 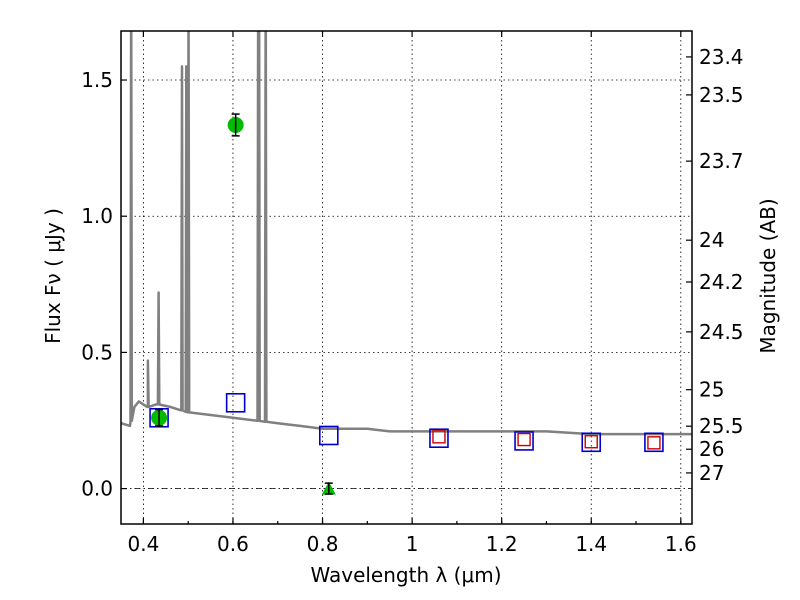 I want to click on x-tick-label: 1, so click(x=412, y=544).